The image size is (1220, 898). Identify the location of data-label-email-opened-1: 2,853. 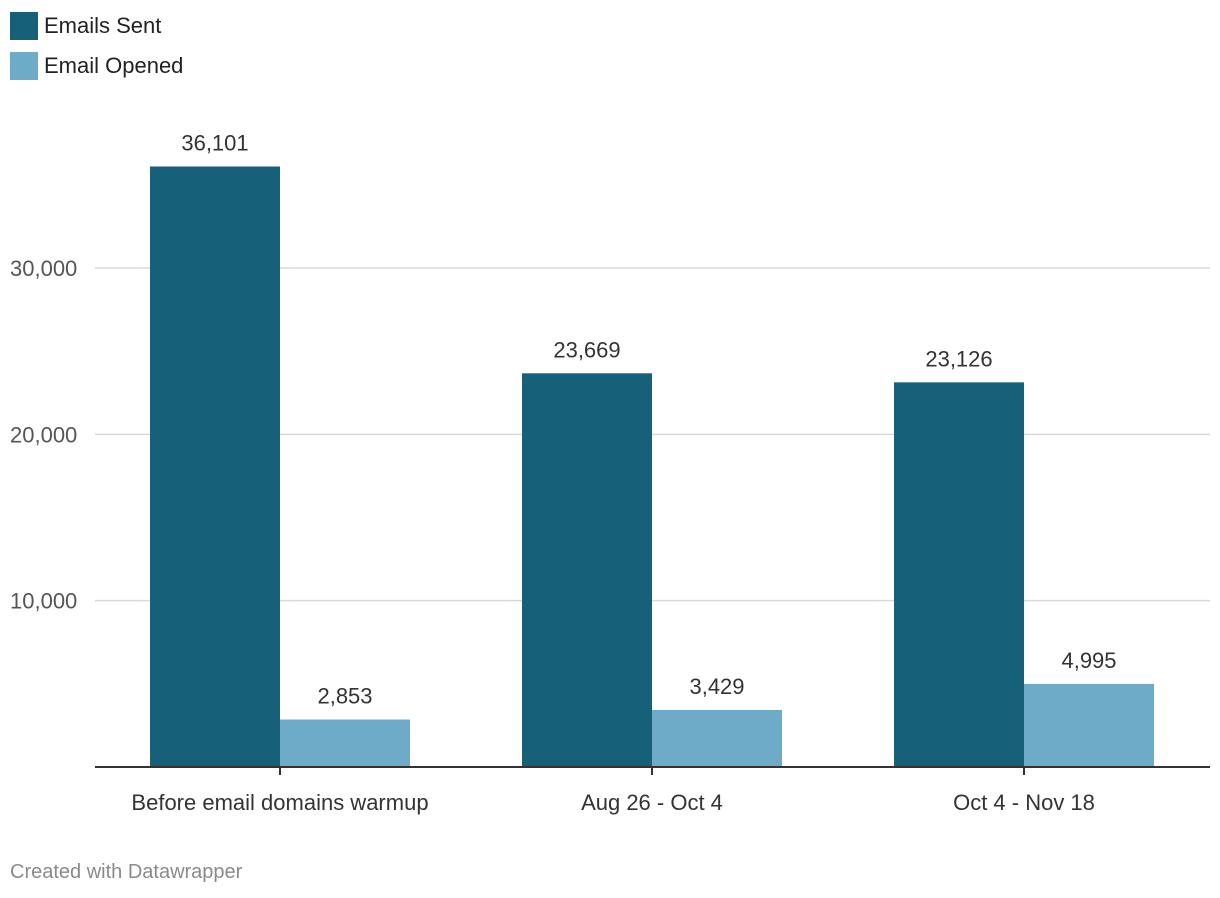
(344, 696).